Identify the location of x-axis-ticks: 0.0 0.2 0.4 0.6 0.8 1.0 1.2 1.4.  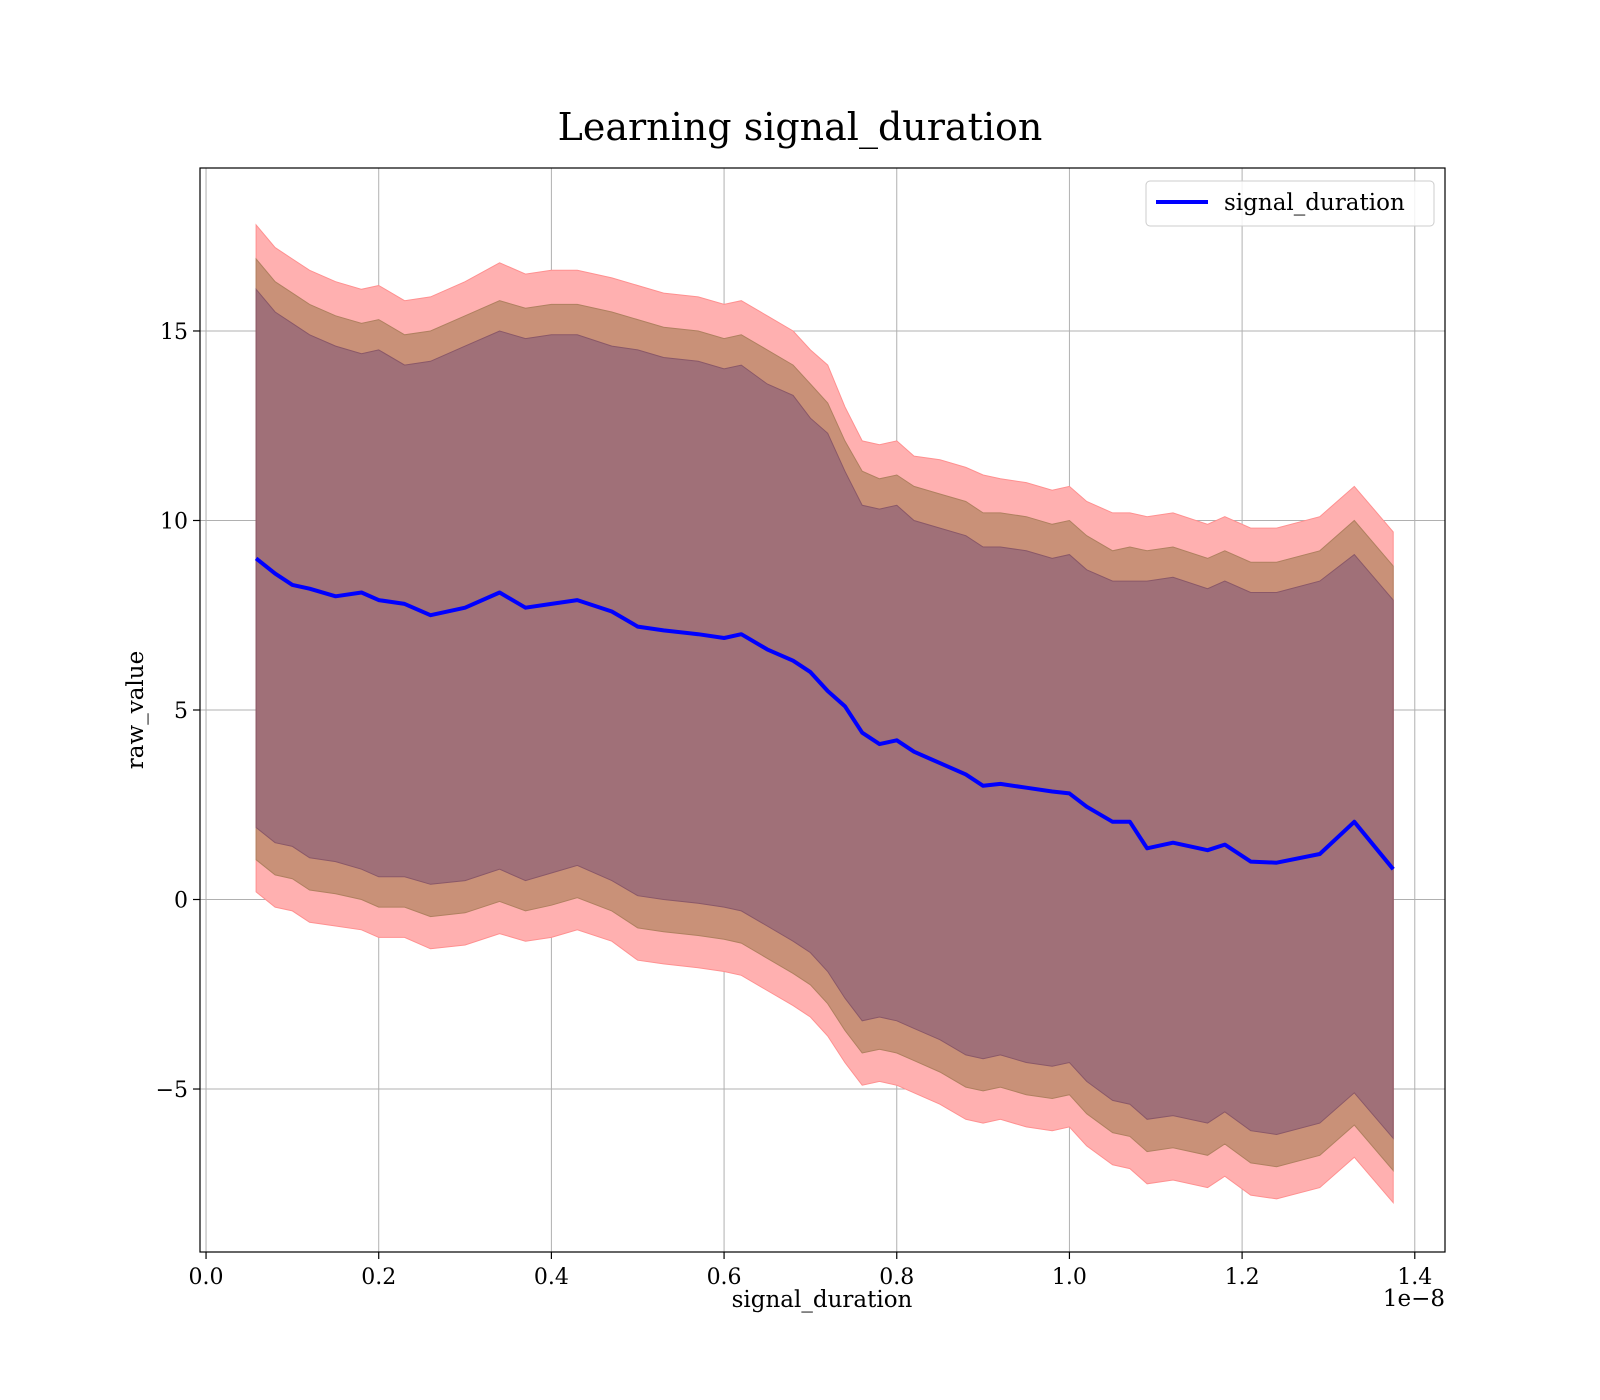
(810, 1271).